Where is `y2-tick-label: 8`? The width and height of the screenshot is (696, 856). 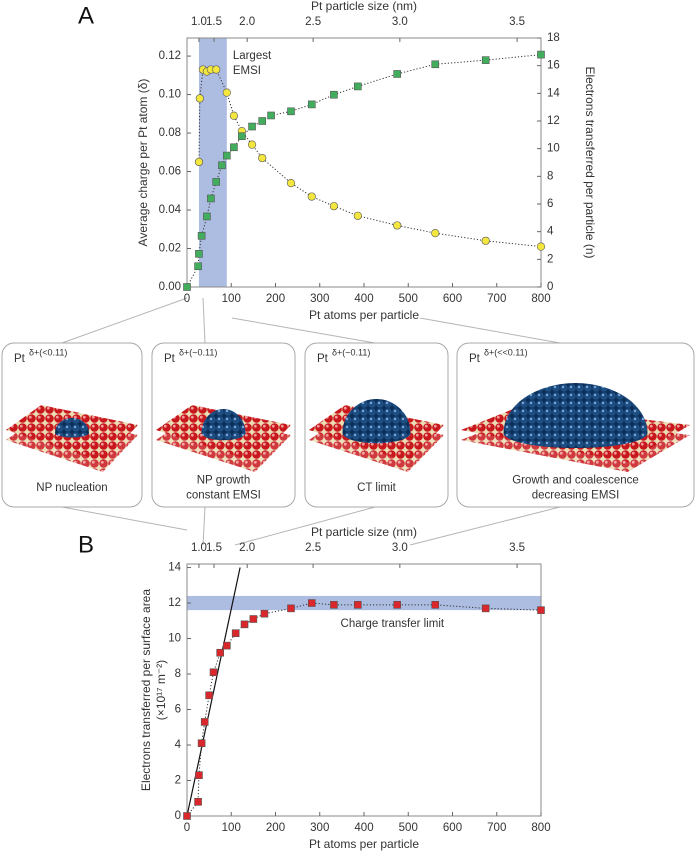
y2-tick-label: 8 is located at coordinates (550, 176).